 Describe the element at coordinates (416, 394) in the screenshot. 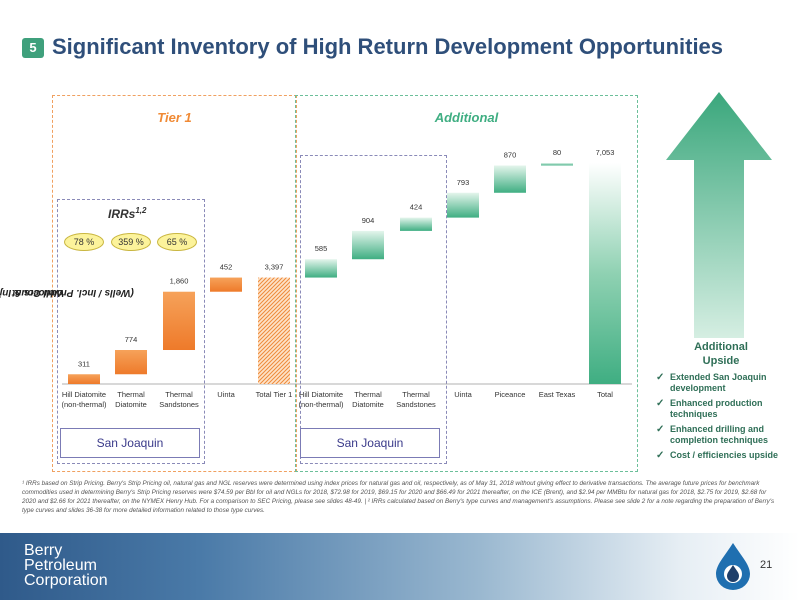

I see `x-tick-label-7-0: Thermal` at that location.